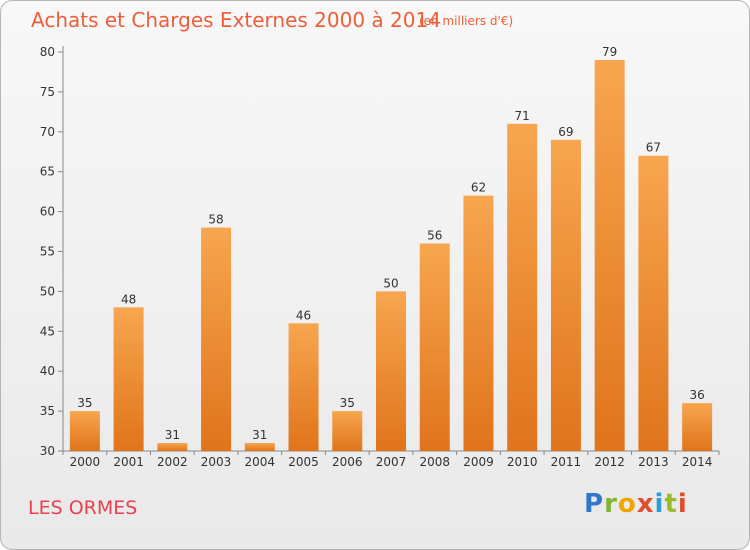 This screenshot has width=750, height=550. Describe the element at coordinates (47, 92) in the screenshot. I see `y-tick-label: 75` at that location.